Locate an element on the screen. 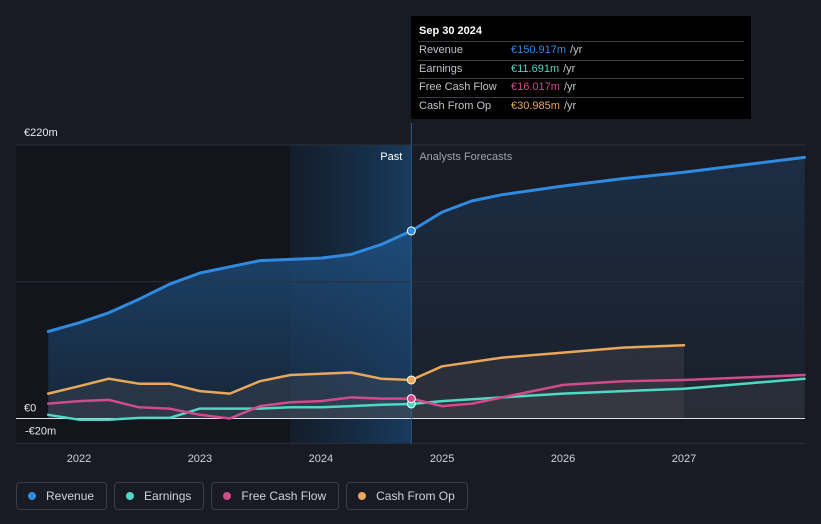 The image size is (821, 524). data-point-revenue is located at coordinates (411, 231).